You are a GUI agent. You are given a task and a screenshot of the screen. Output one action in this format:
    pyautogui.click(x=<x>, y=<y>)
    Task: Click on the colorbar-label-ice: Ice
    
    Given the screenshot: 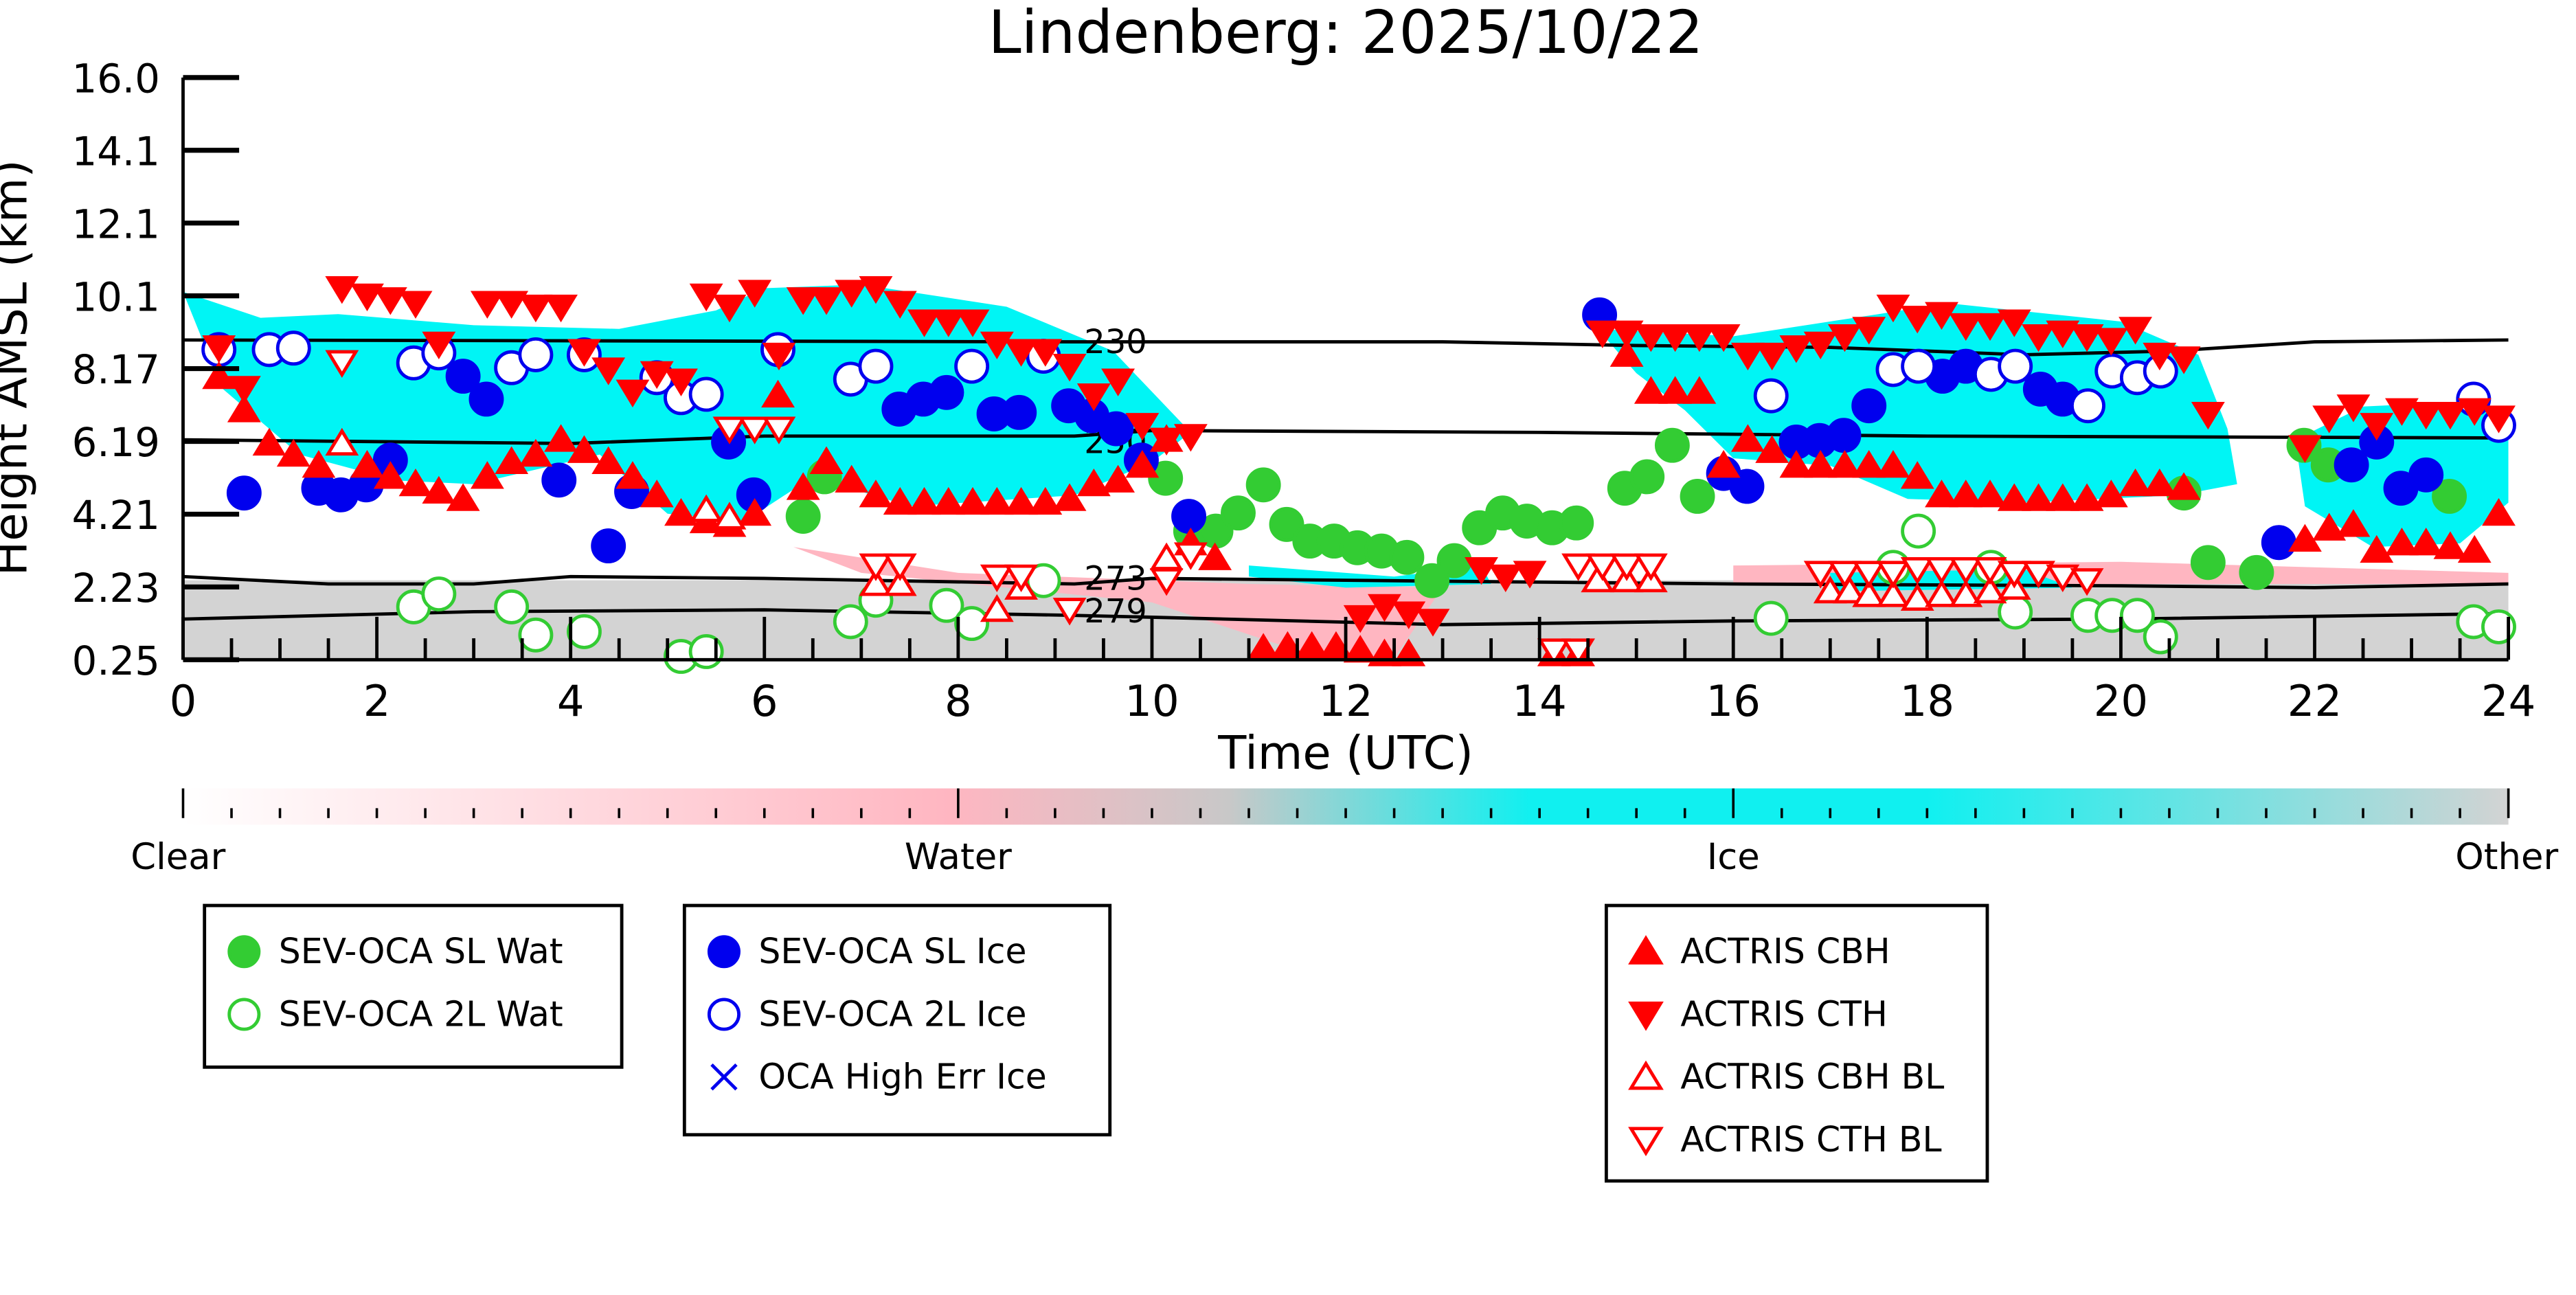 What is the action you would take?
    pyautogui.click(x=1733, y=857)
    